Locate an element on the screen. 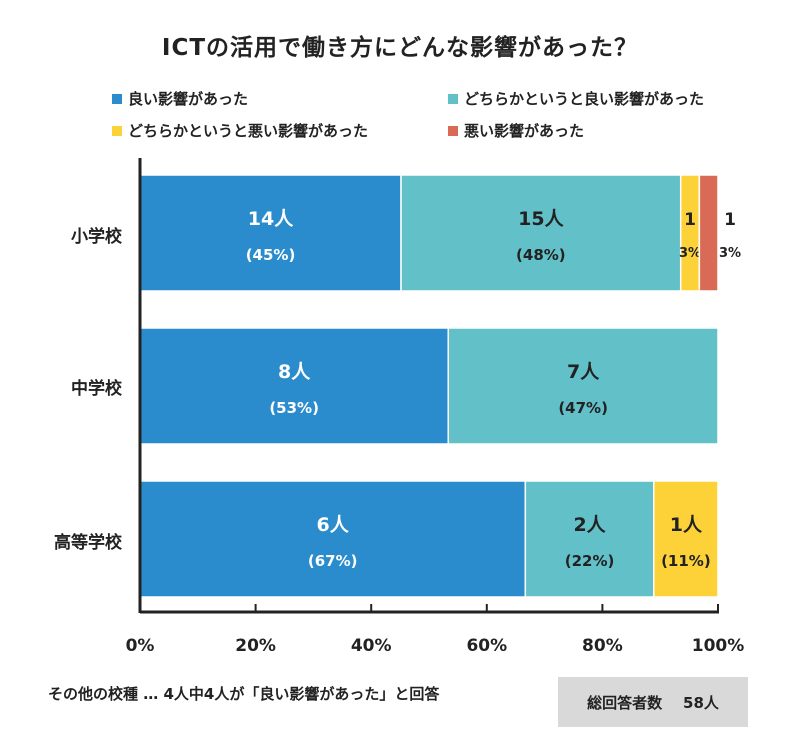 This screenshot has height=750, width=800. legend-swatch-somewhat-bad is located at coordinates (117, 130).